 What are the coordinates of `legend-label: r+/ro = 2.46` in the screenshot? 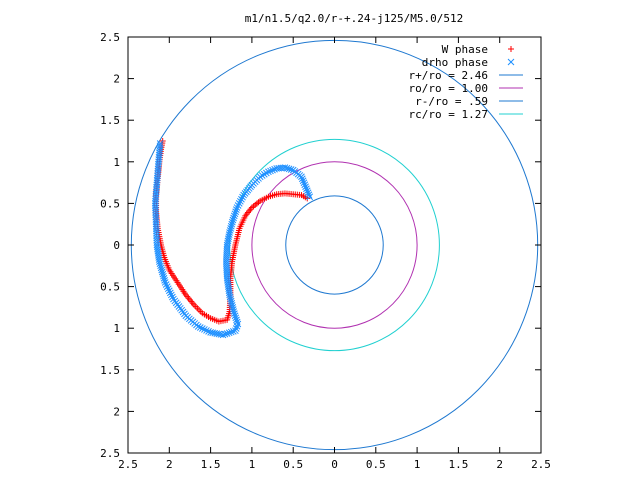 It's located at (448, 75).